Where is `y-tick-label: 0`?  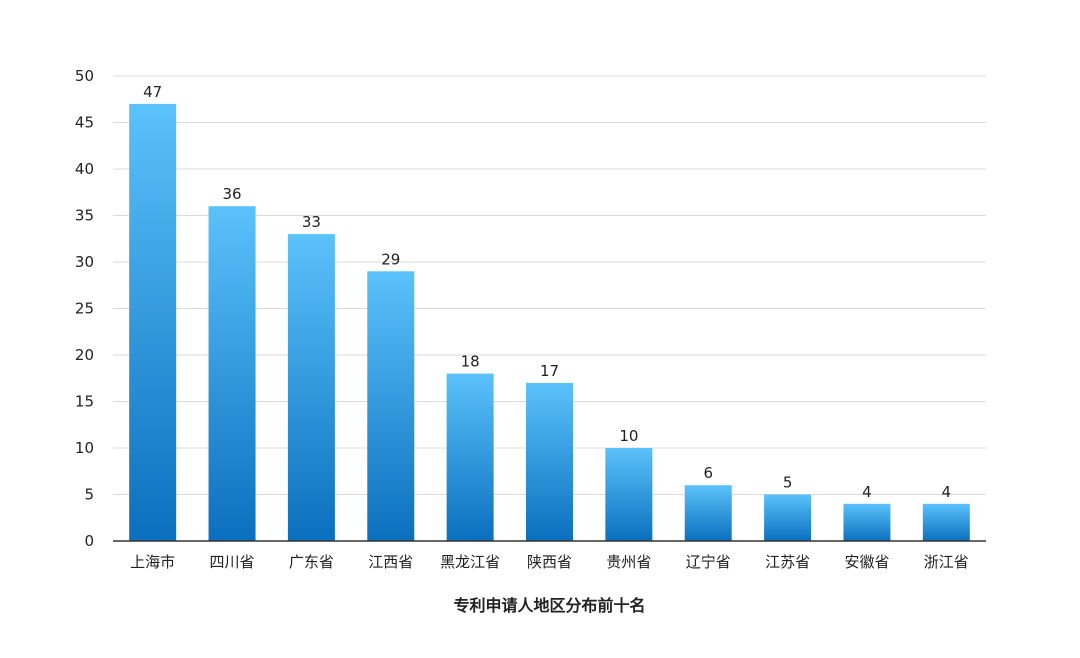
y-tick-label: 0 is located at coordinates (89, 541).